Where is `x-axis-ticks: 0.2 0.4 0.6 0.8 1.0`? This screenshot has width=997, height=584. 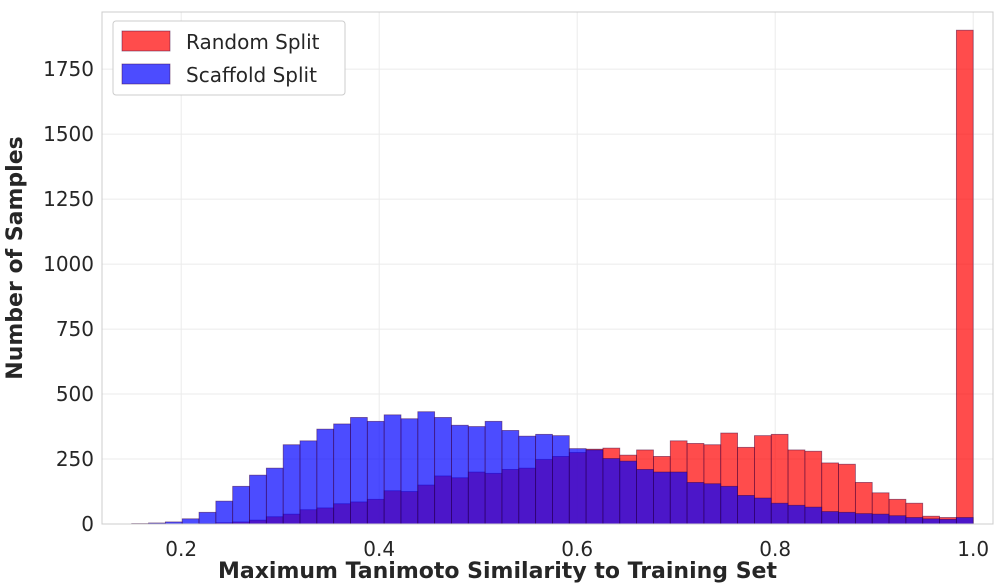 x-axis-ticks: 0.2 0.4 0.6 0.8 1.0 is located at coordinates (577, 549).